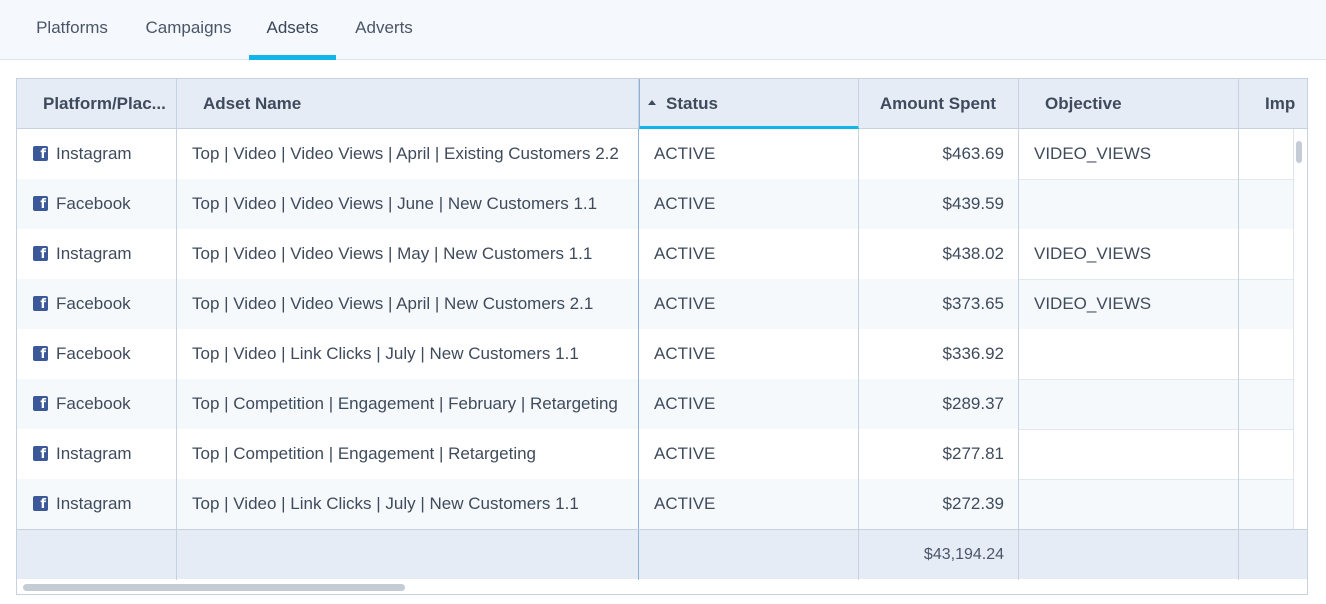 The image size is (1326, 604). Describe the element at coordinates (939, 104) in the screenshot. I see `header-amount-spent: Amount Spent` at that location.